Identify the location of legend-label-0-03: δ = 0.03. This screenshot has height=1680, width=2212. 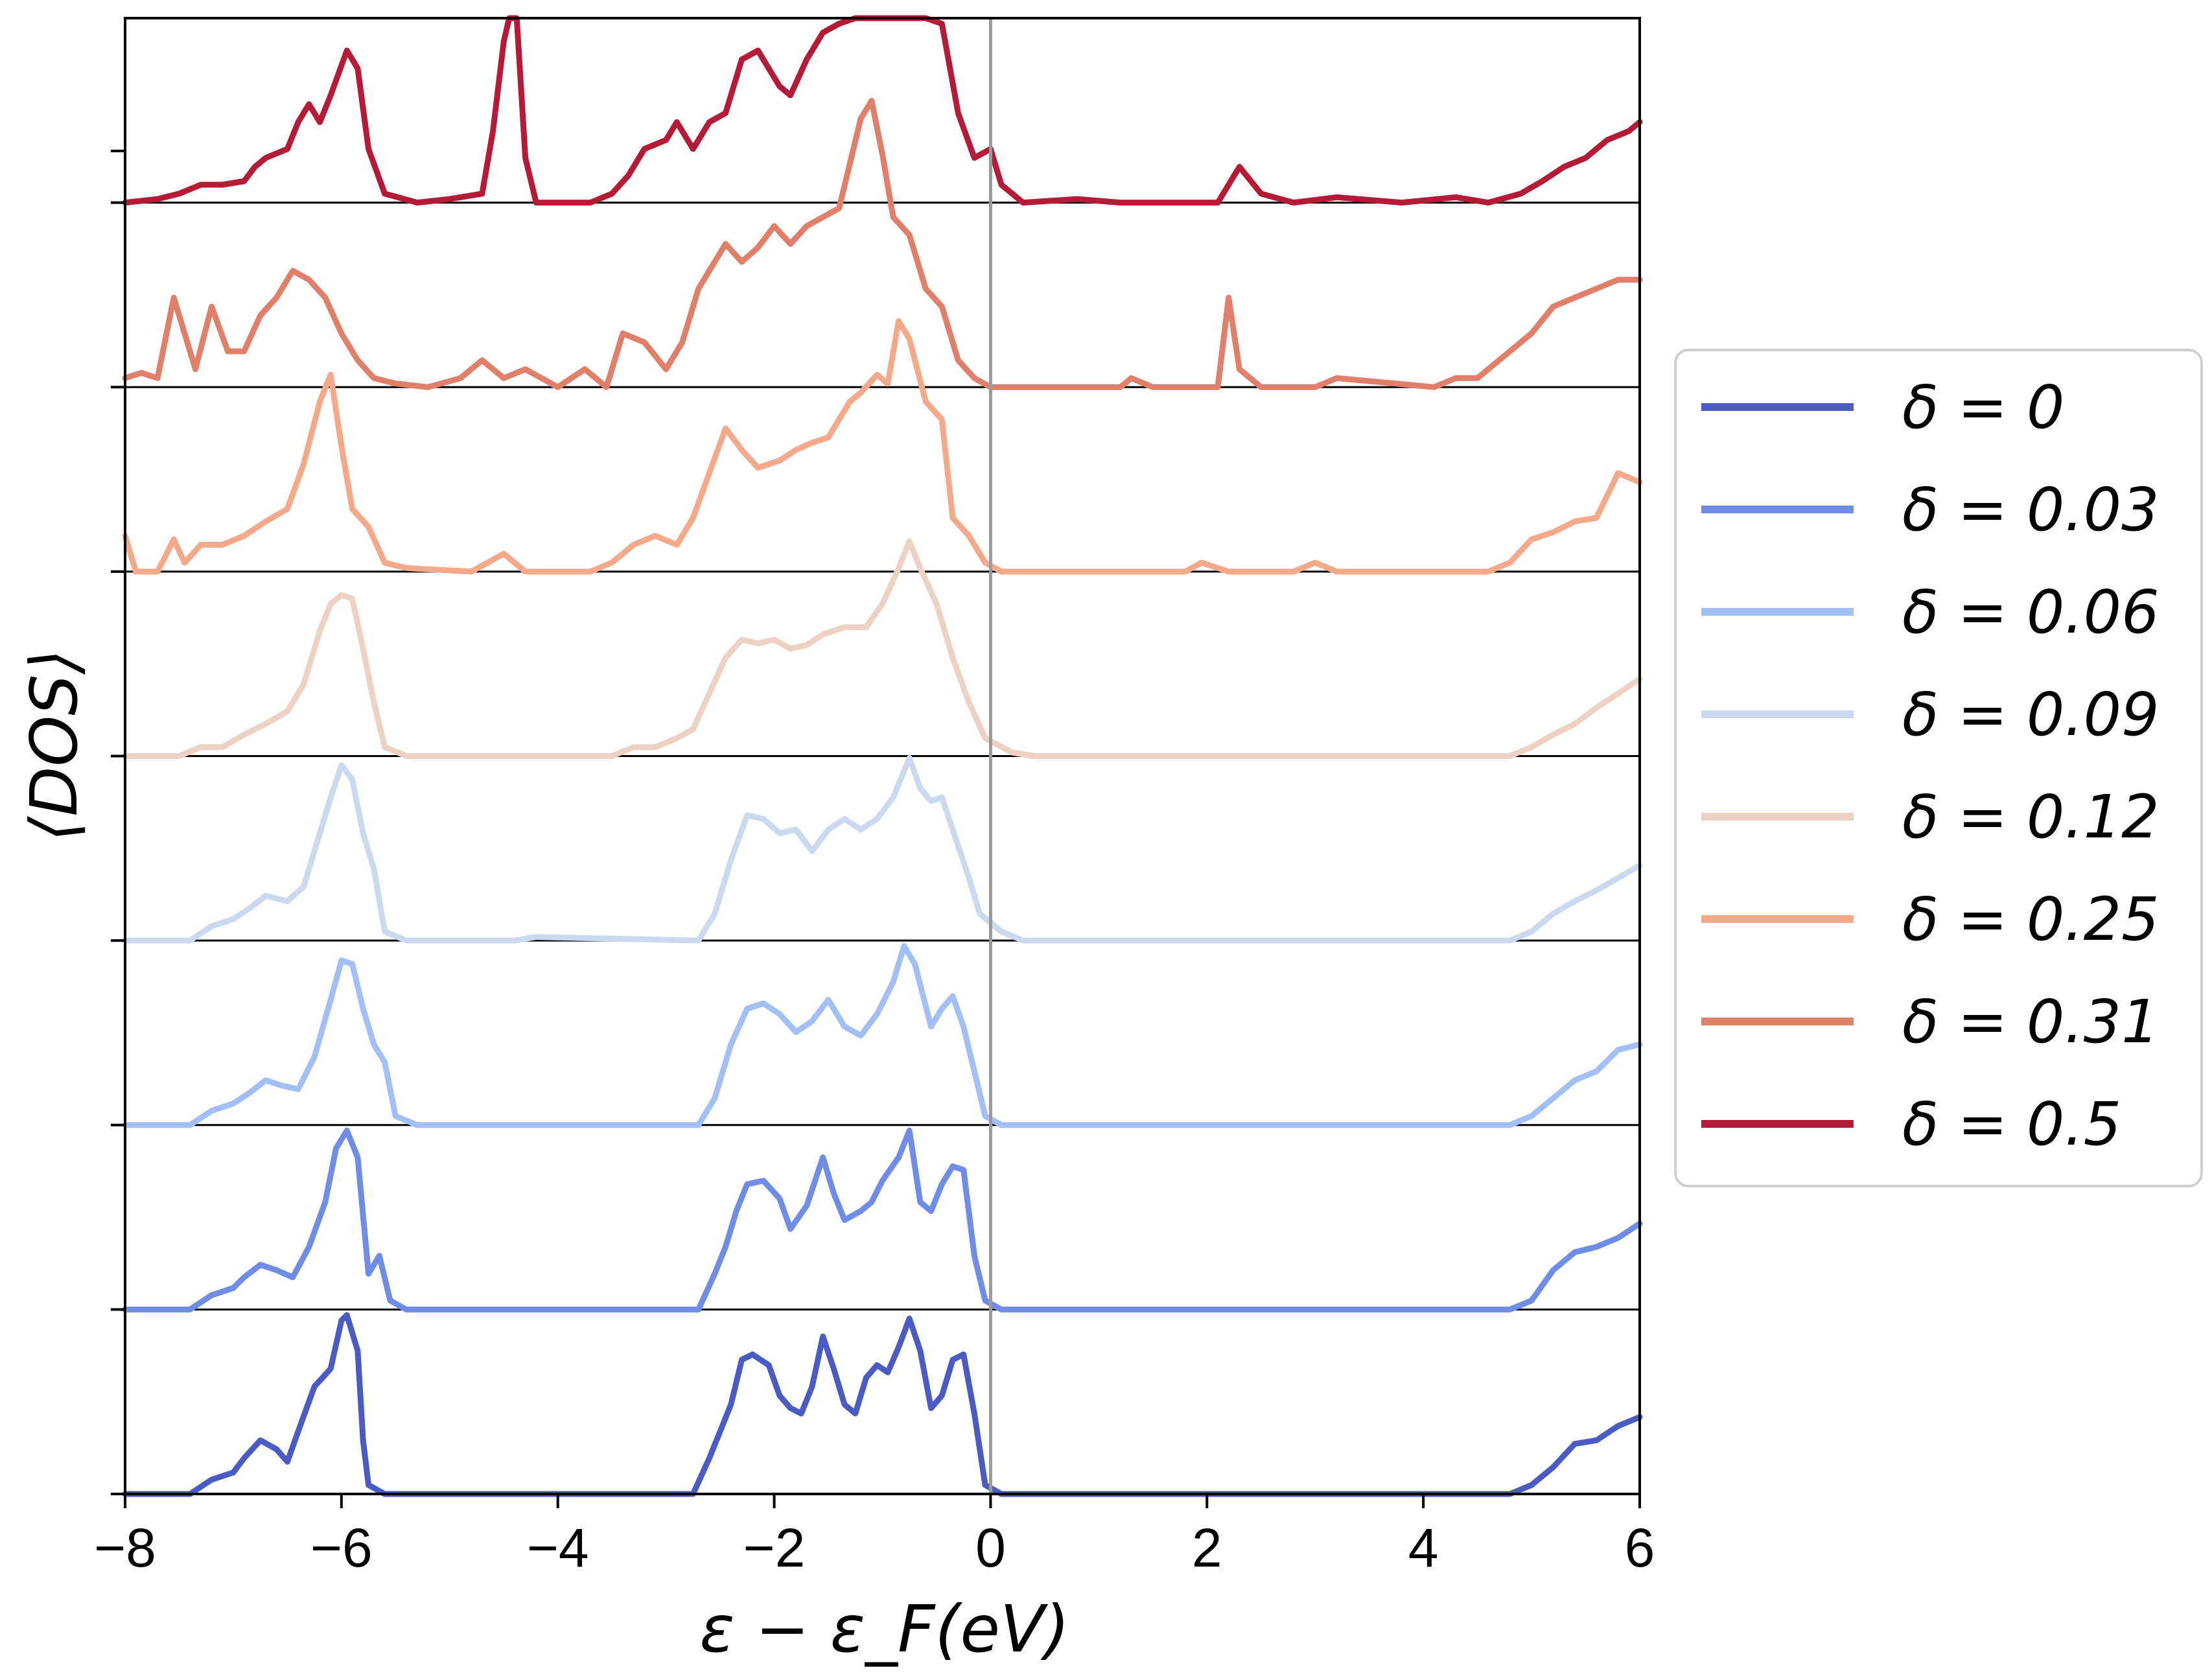
(2031, 509).